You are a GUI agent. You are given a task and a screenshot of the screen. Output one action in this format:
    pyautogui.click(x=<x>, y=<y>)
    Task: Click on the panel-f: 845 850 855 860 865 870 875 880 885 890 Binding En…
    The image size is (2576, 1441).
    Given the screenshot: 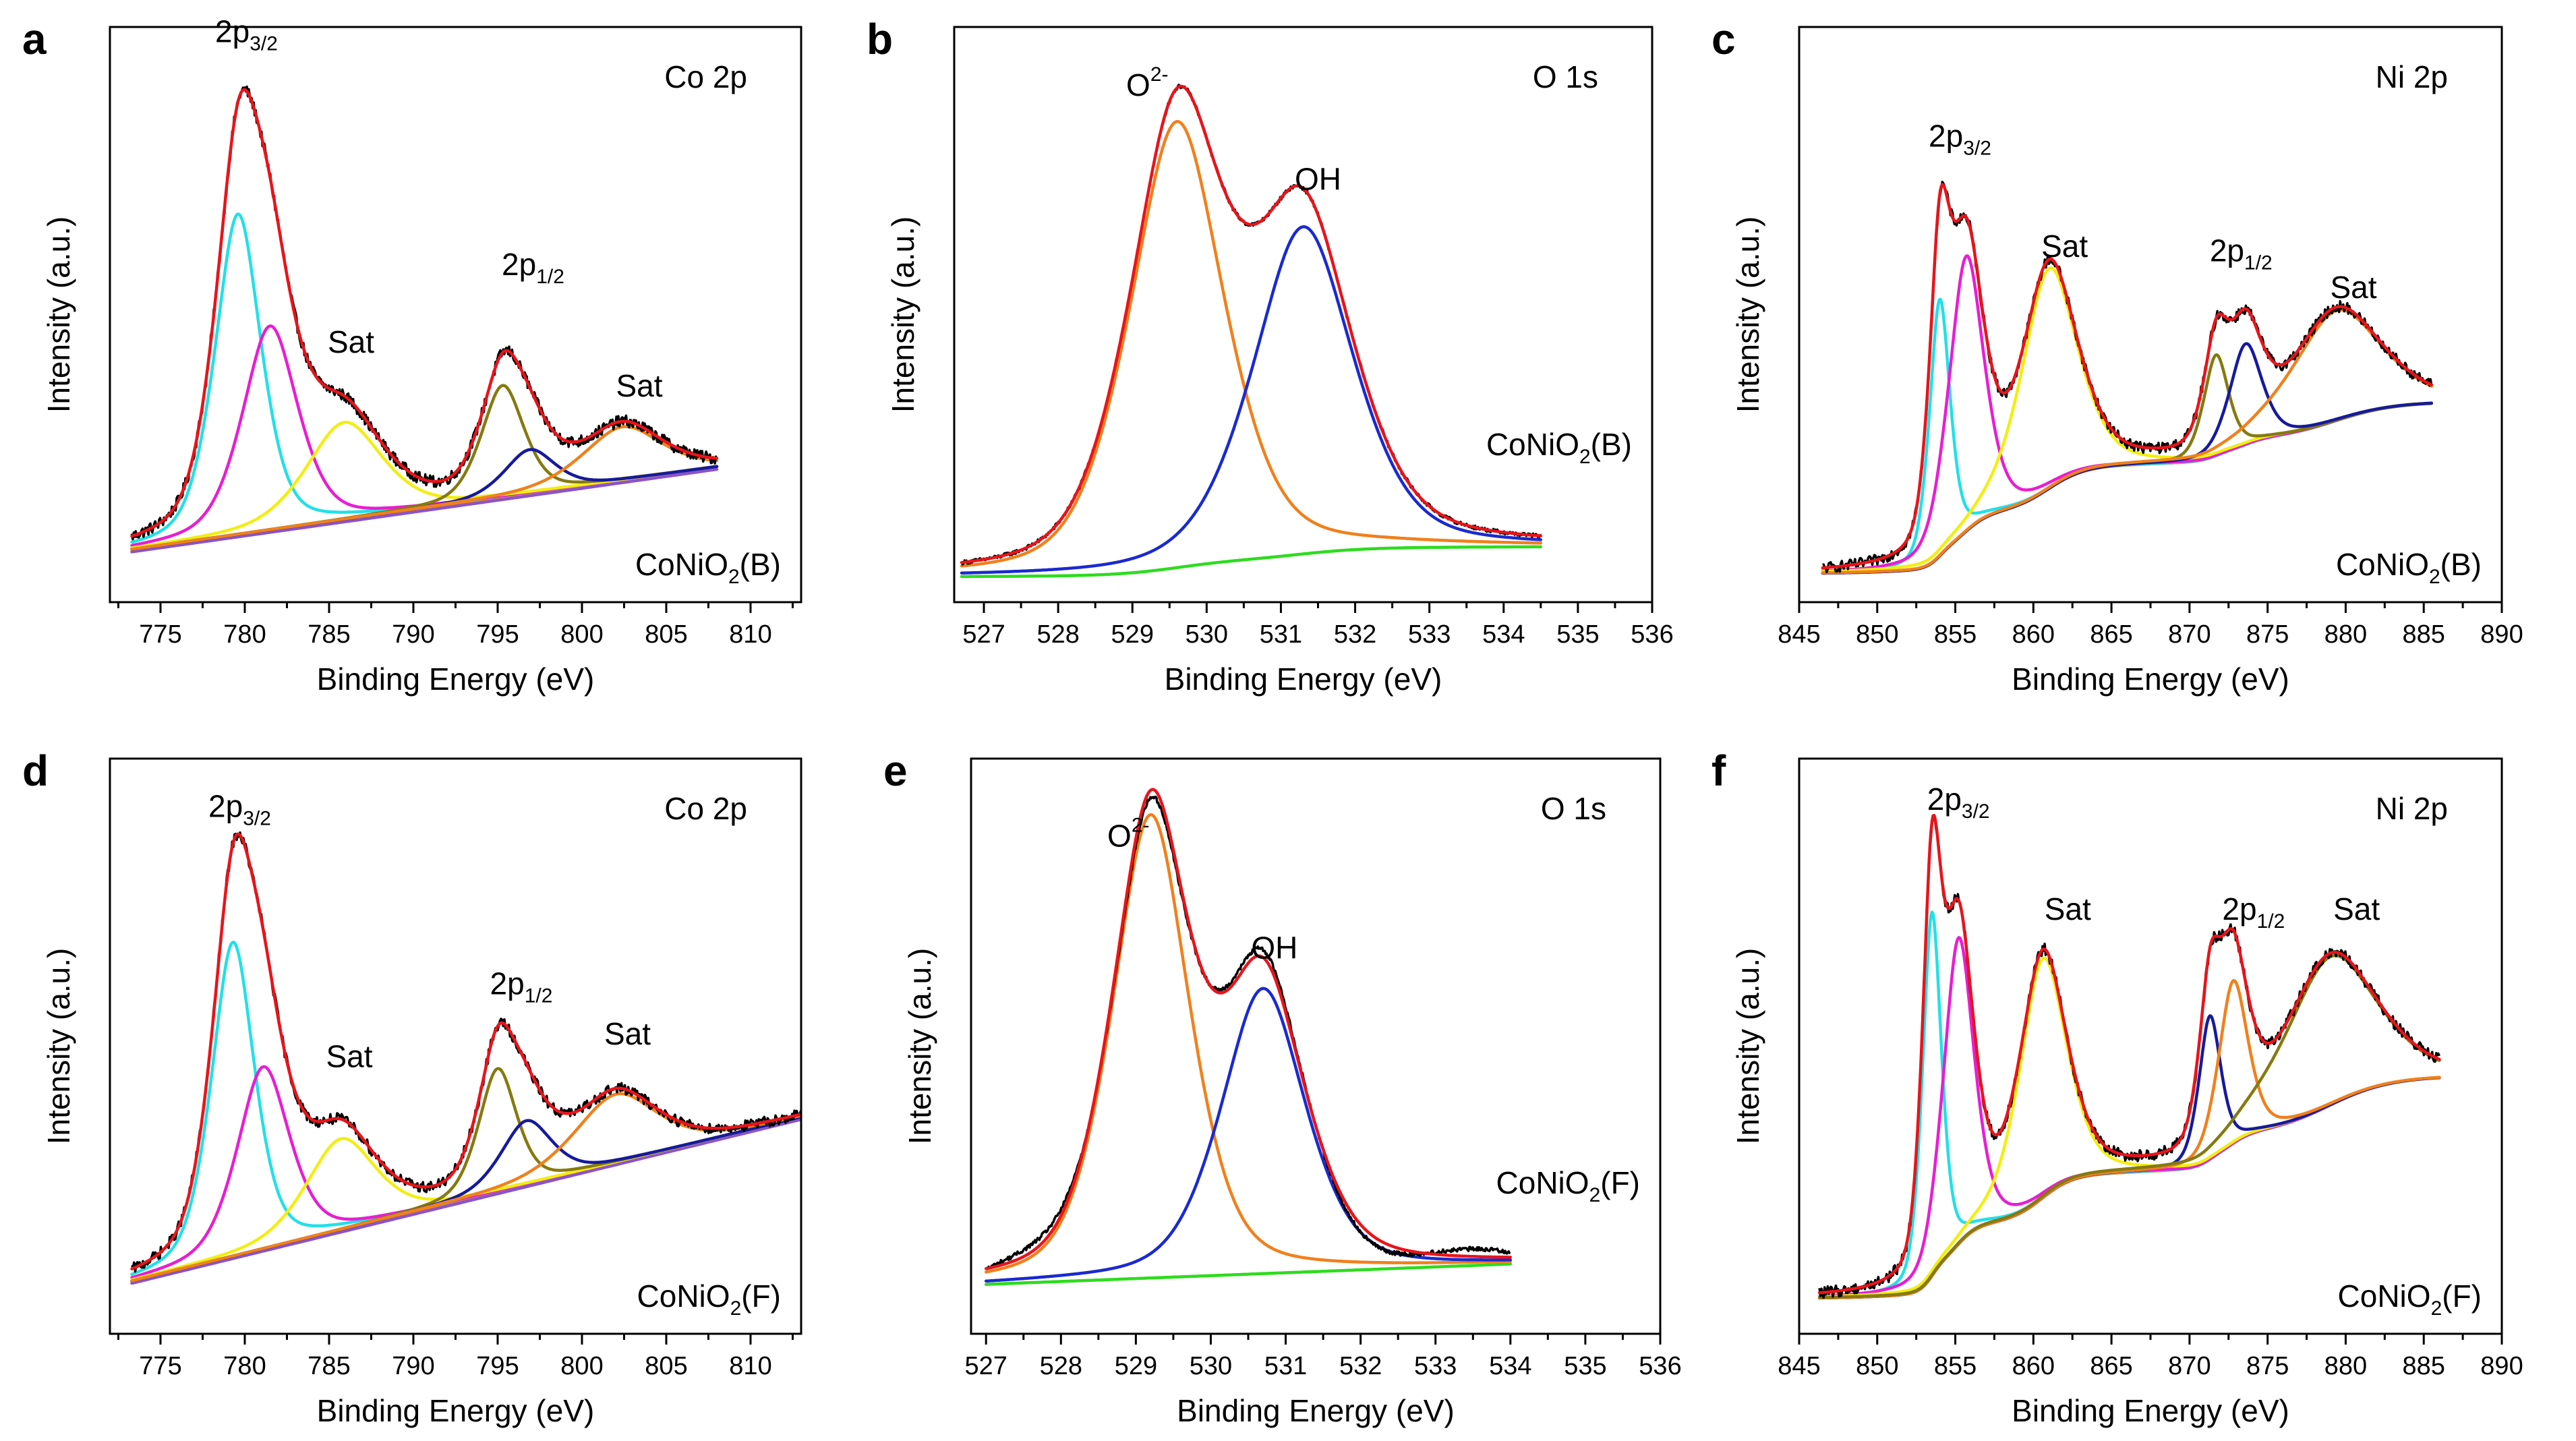 What is the action you would take?
    pyautogui.click(x=2117, y=1087)
    